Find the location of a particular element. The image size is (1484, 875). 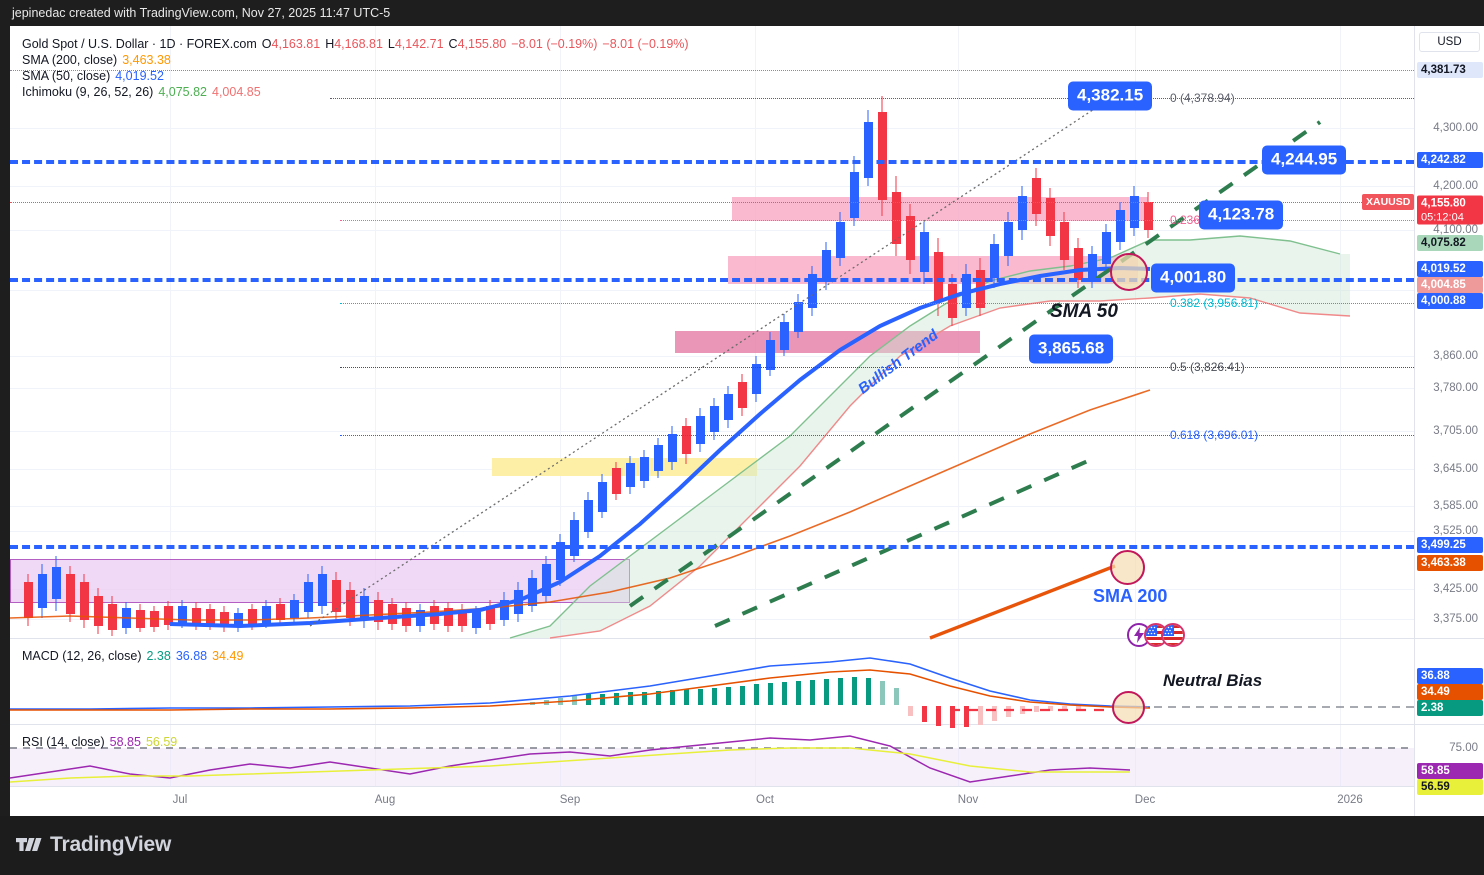

price-tag-4123: 4,123.78 is located at coordinates (1241, 215).